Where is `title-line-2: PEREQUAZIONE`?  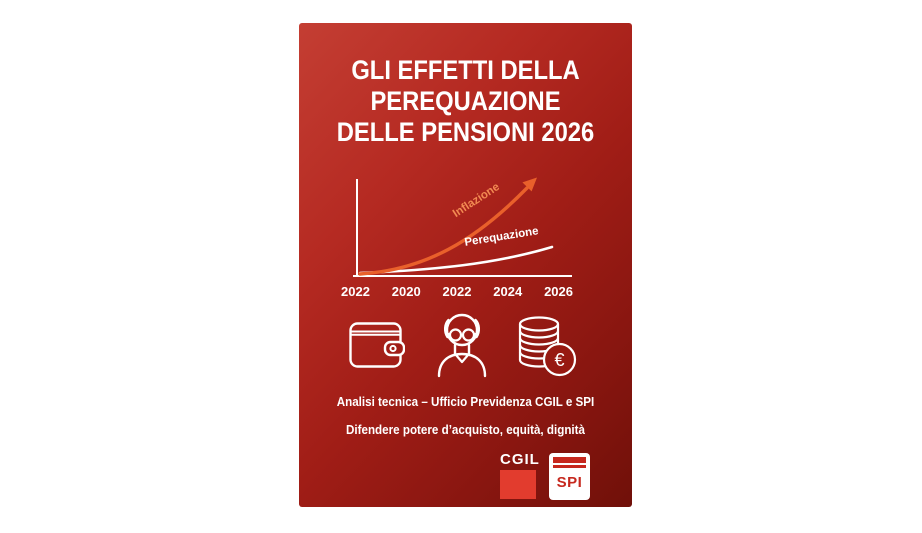 title-line-2: PEREQUAZIONE is located at coordinates (465, 101).